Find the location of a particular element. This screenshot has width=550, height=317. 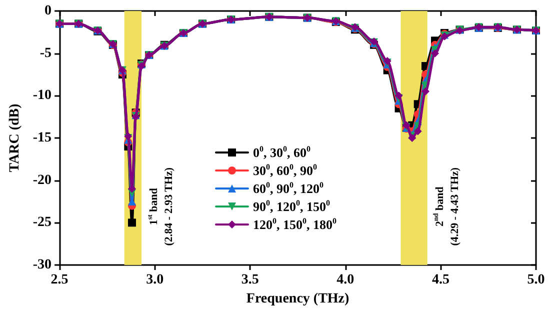

y-tick-label: -20 is located at coordinates (42, 180).